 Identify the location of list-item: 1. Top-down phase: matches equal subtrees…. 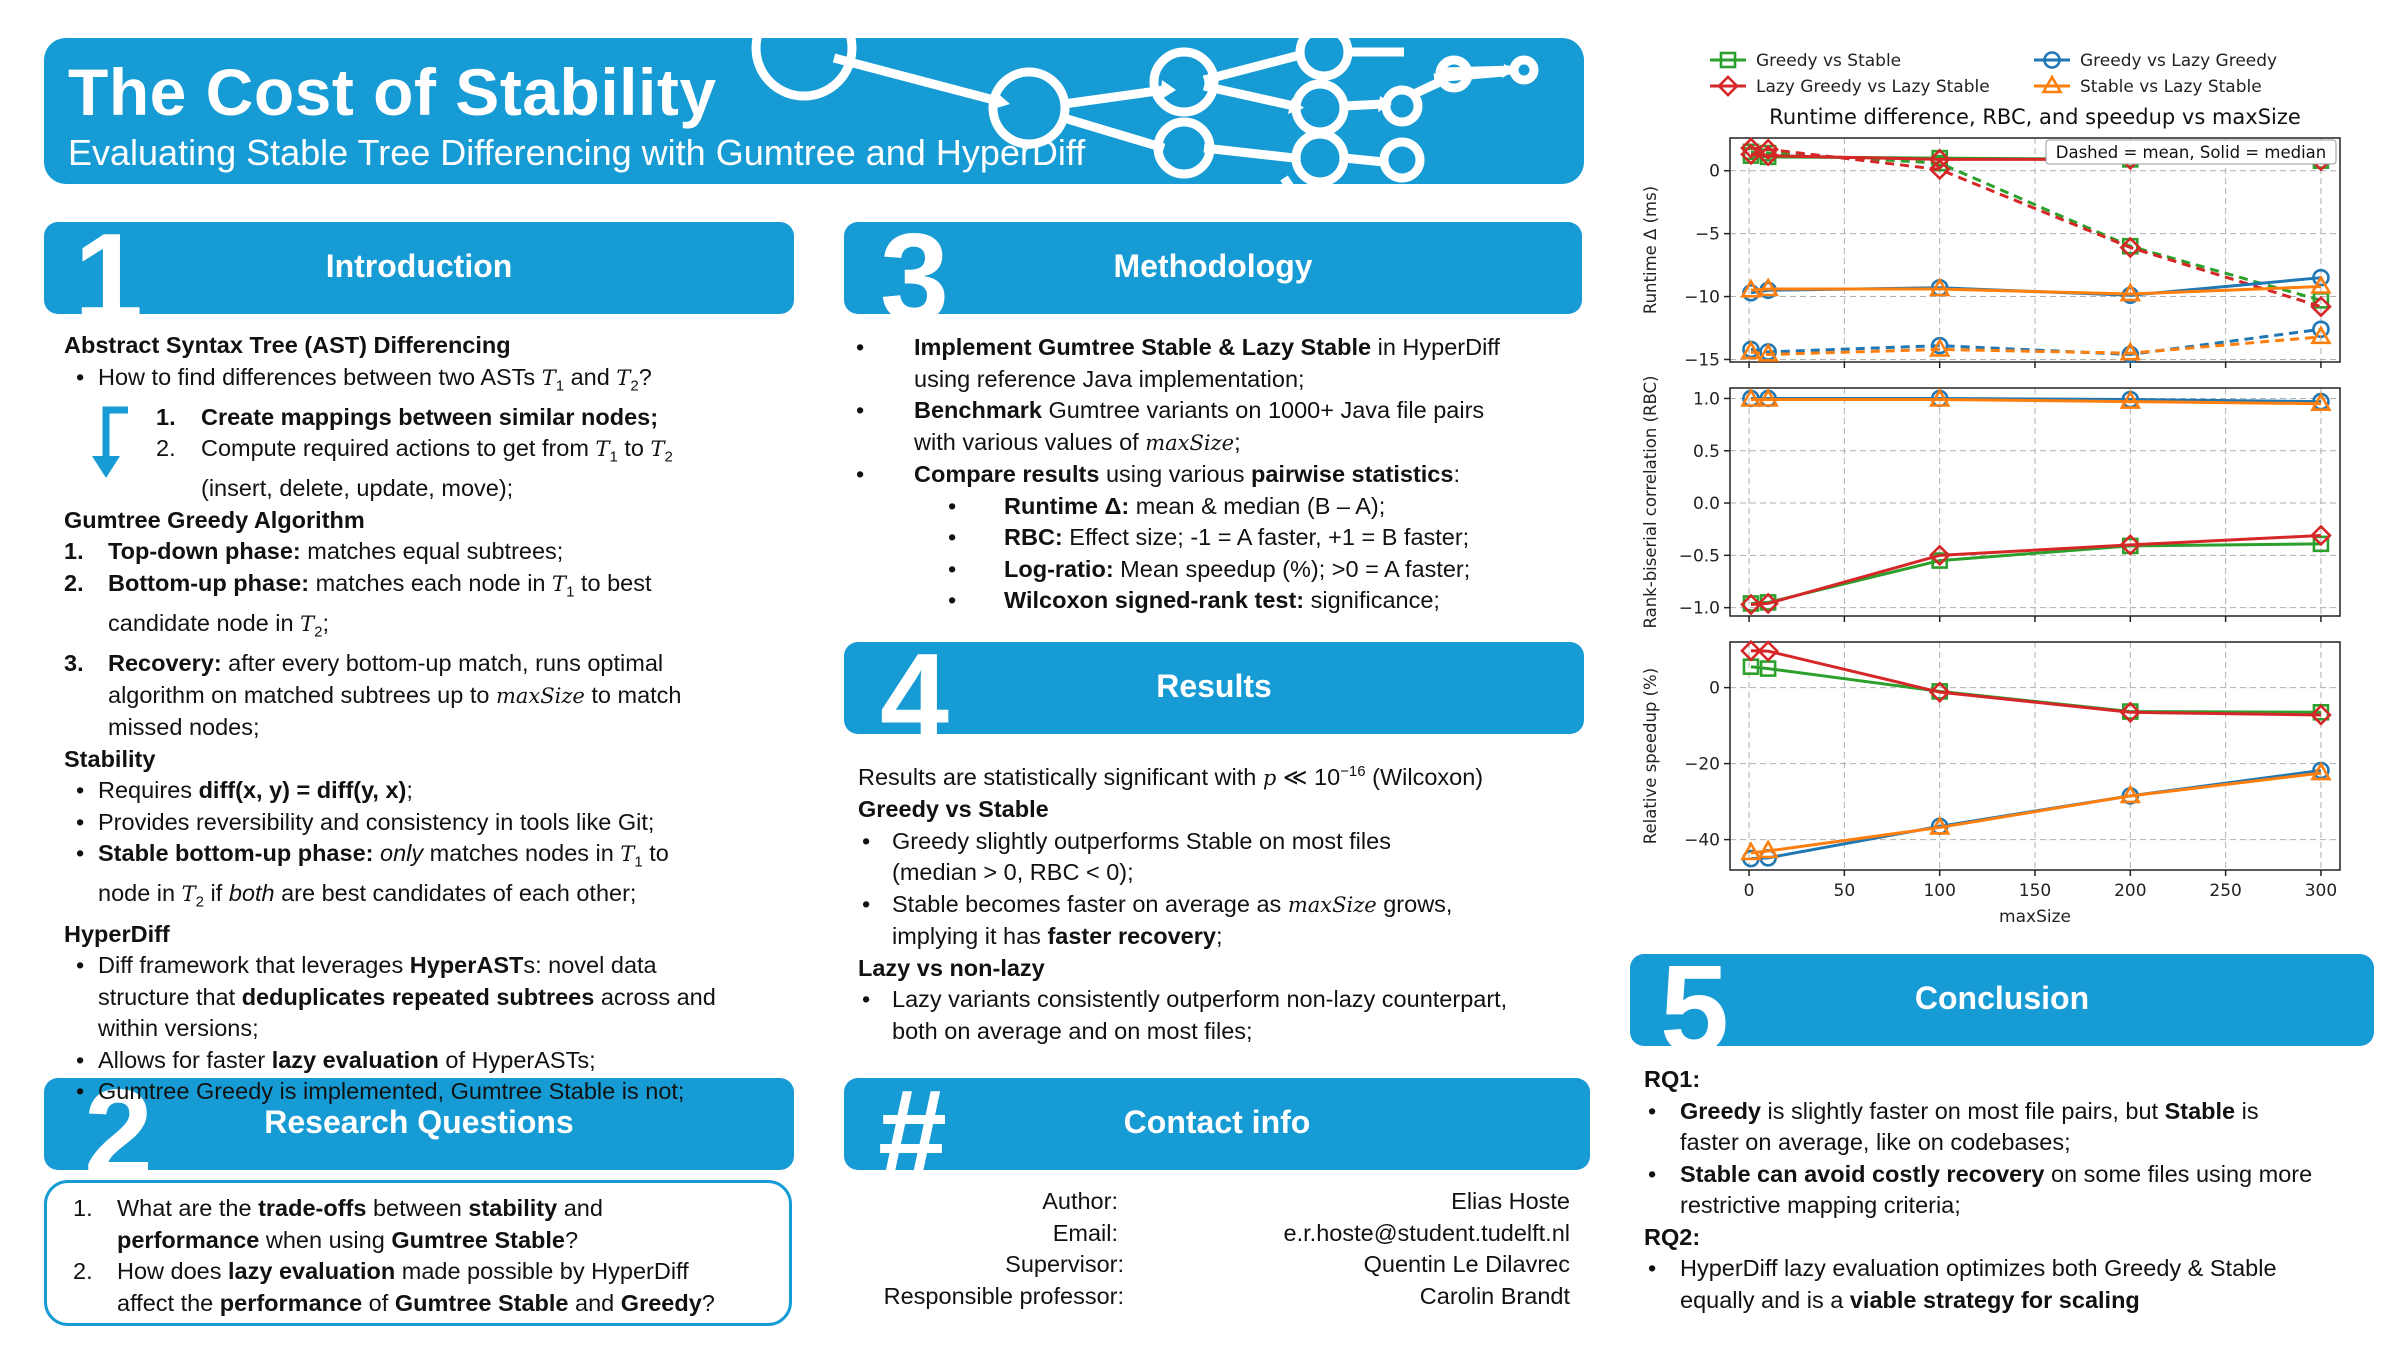
(314, 551).